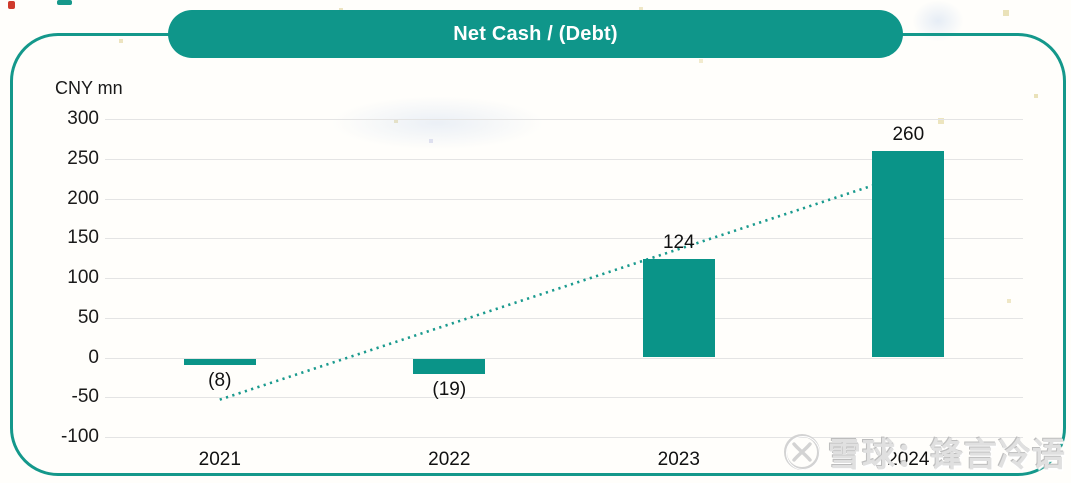 Image resolution: width=1071 pixels, height=483 pixels. I want to click on y-tick-label: 150, so click(83, 238).